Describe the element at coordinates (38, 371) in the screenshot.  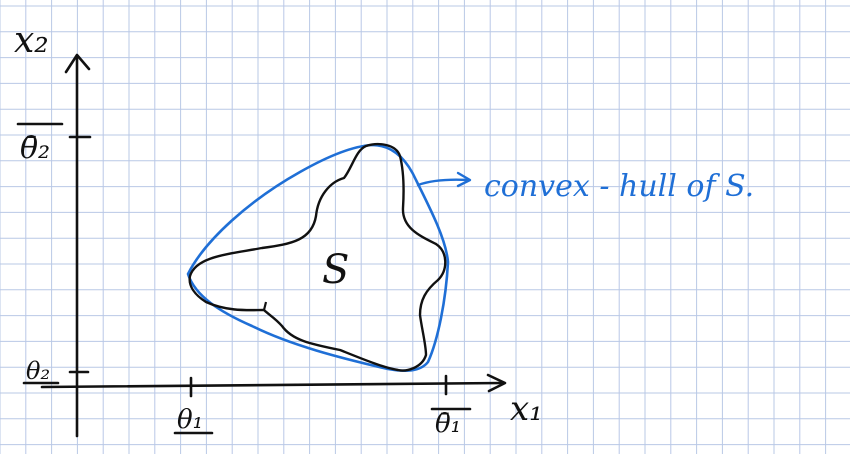
I see `y-tick-label-lower: θ₂` at that location.